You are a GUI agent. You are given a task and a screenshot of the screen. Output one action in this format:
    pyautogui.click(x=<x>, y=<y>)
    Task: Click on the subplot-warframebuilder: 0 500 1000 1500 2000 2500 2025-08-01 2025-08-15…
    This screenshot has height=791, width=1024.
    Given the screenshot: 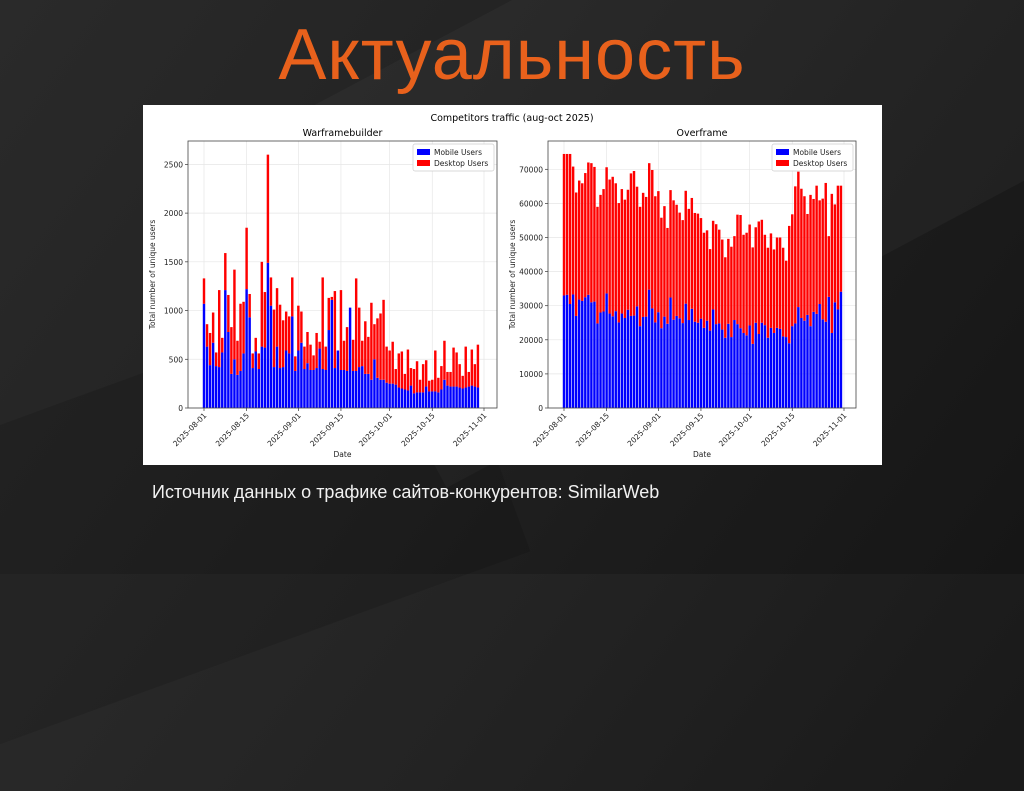 What is the action you would take?
    pyautogui.click(x=323, y=293)
    